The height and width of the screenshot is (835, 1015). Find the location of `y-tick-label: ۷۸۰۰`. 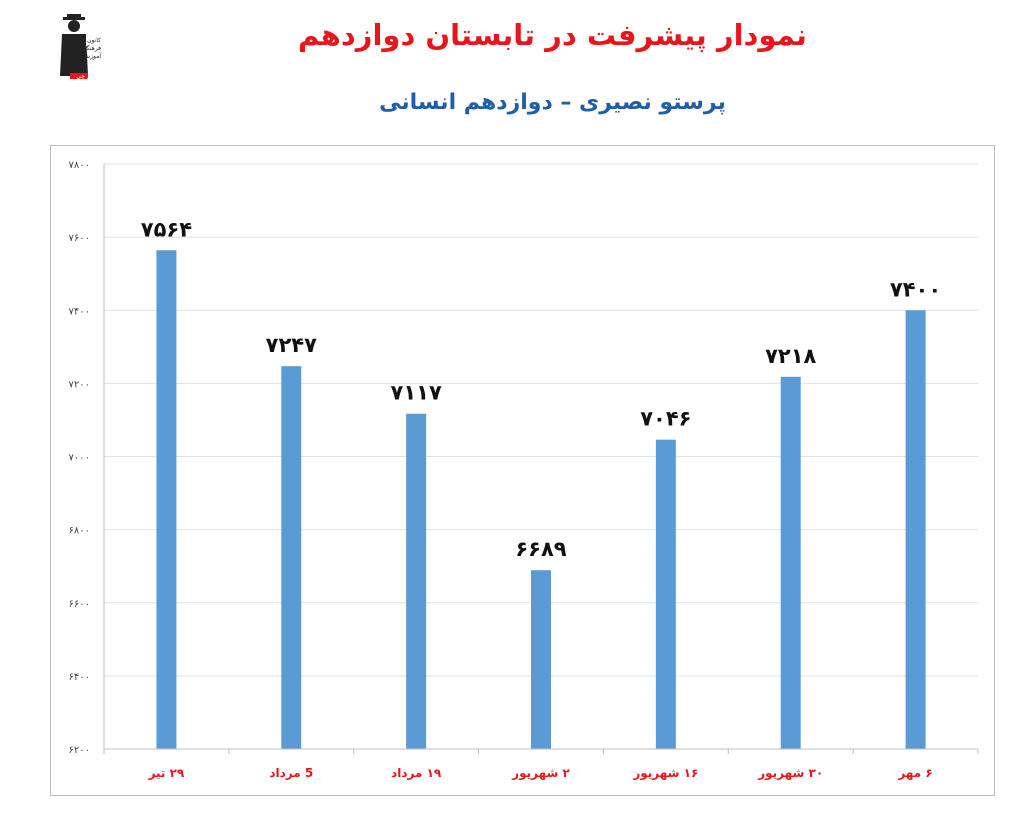

y-tick-label: ۷۸۰۰ is located at coordinates (79, 165).